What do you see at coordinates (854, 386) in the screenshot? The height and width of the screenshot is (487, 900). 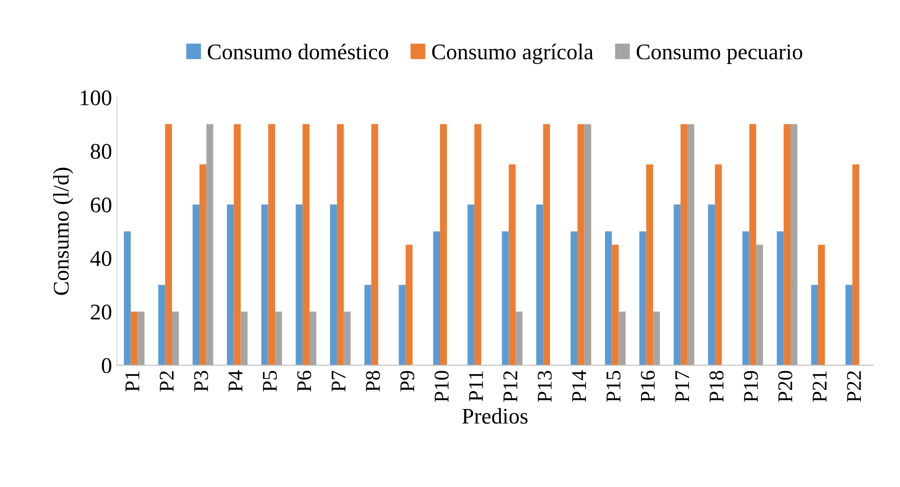 I see `x-tick-label: P22` at bounding box center [854, 386].